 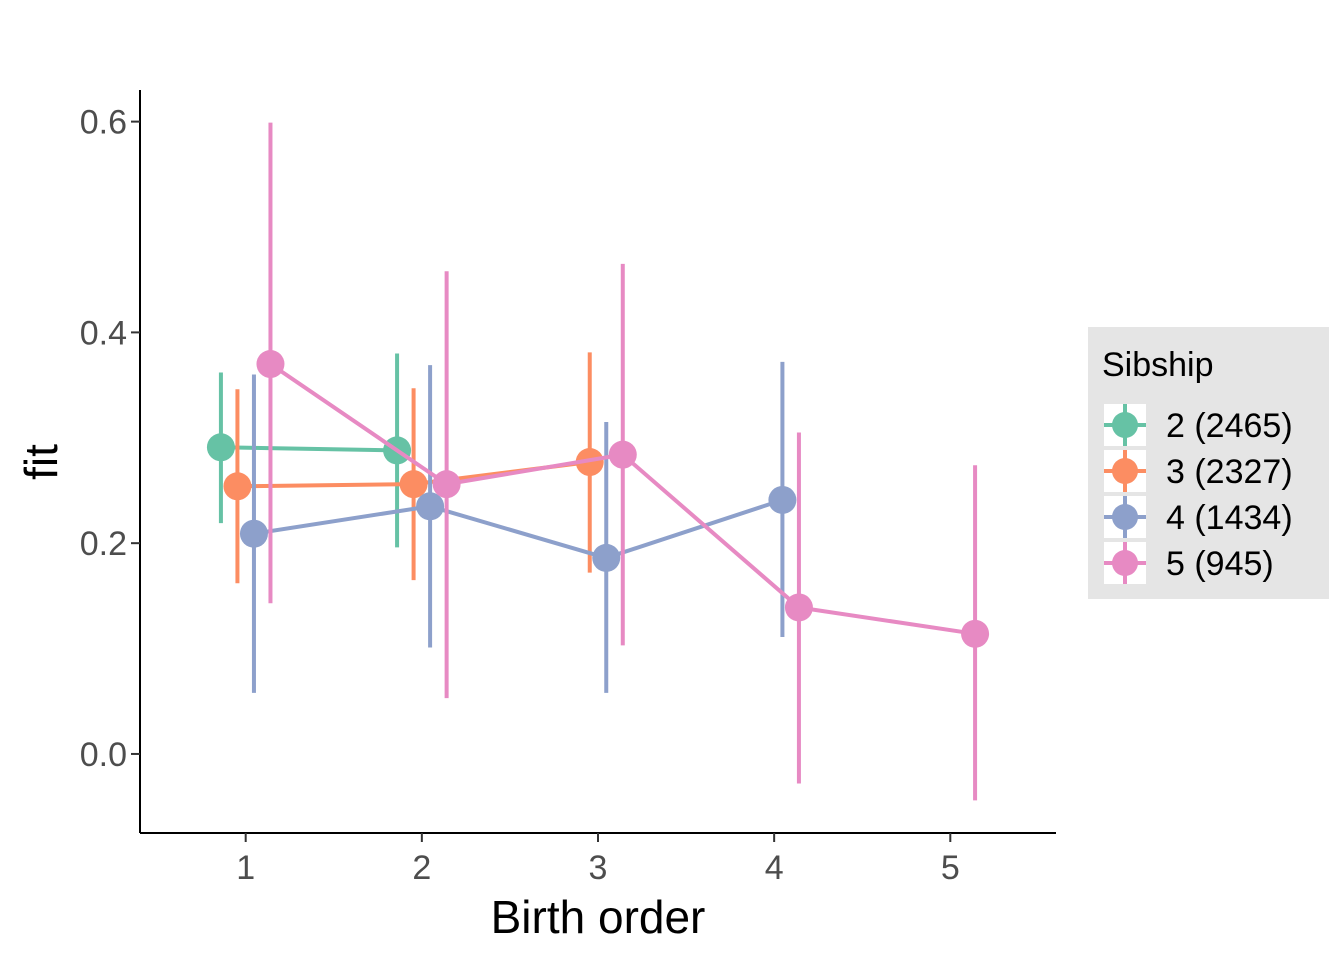 I want to click on x-tick-label: 4, so click(x=774, y=868).